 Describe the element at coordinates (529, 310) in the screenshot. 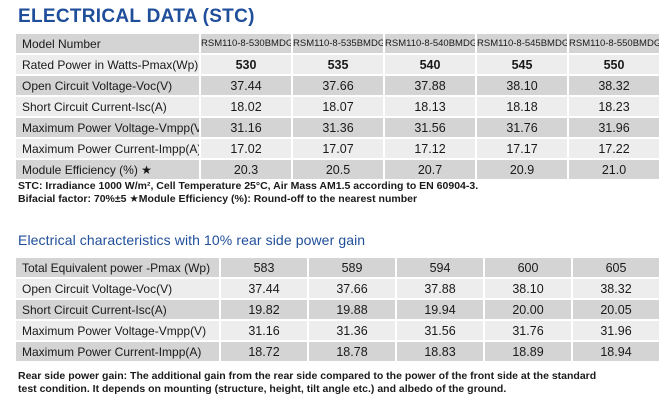

I see `value-cell: 20.00` at that location.